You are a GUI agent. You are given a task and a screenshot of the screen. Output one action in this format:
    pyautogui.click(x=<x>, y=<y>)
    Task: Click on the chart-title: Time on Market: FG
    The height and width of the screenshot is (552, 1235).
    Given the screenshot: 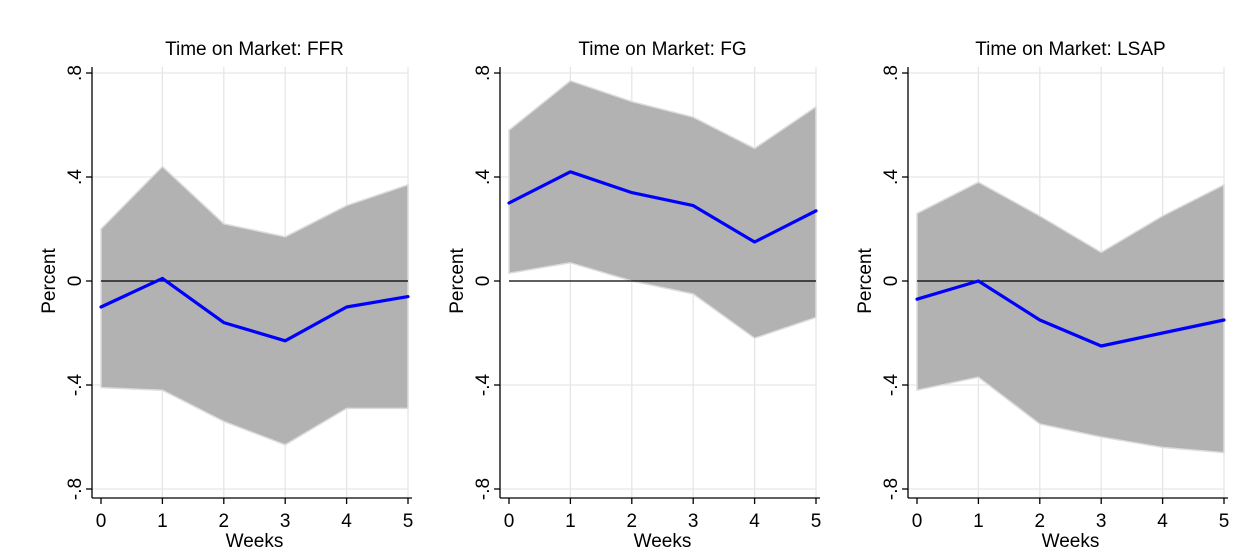 What is the action you would take?
    pyautogui.click(x=662, y=49)
    